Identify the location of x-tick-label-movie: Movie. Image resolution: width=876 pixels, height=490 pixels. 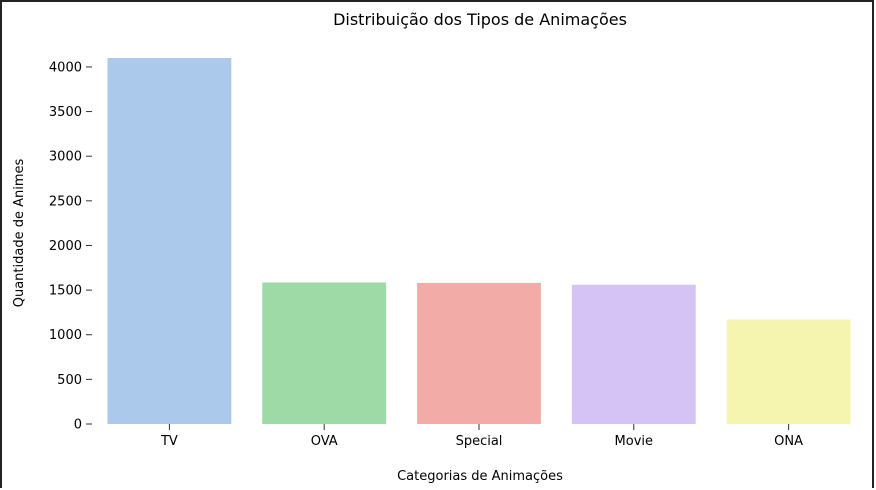
(634, 441).